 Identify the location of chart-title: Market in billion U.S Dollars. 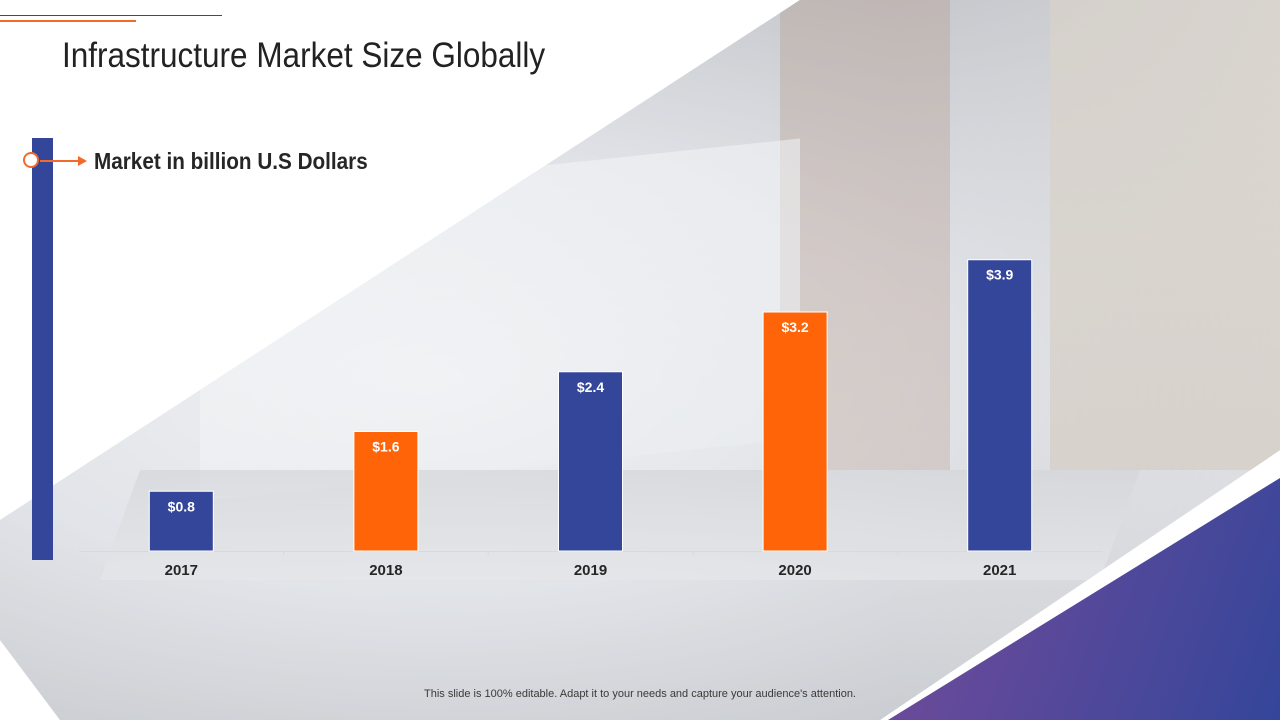
(231, 161).